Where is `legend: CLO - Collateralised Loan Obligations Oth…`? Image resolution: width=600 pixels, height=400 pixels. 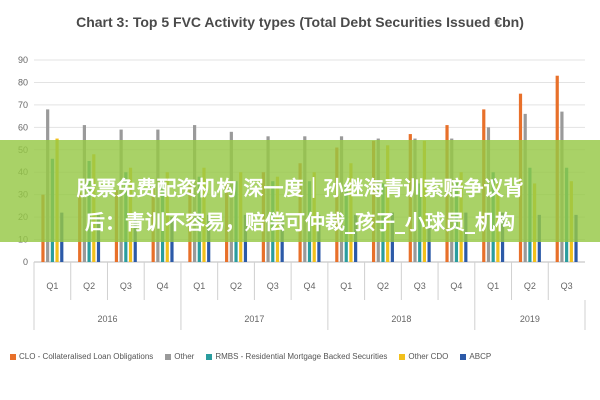
legend: CLO - Collateralised Loan Obligations Oth… is located at coordinates (305, 356).